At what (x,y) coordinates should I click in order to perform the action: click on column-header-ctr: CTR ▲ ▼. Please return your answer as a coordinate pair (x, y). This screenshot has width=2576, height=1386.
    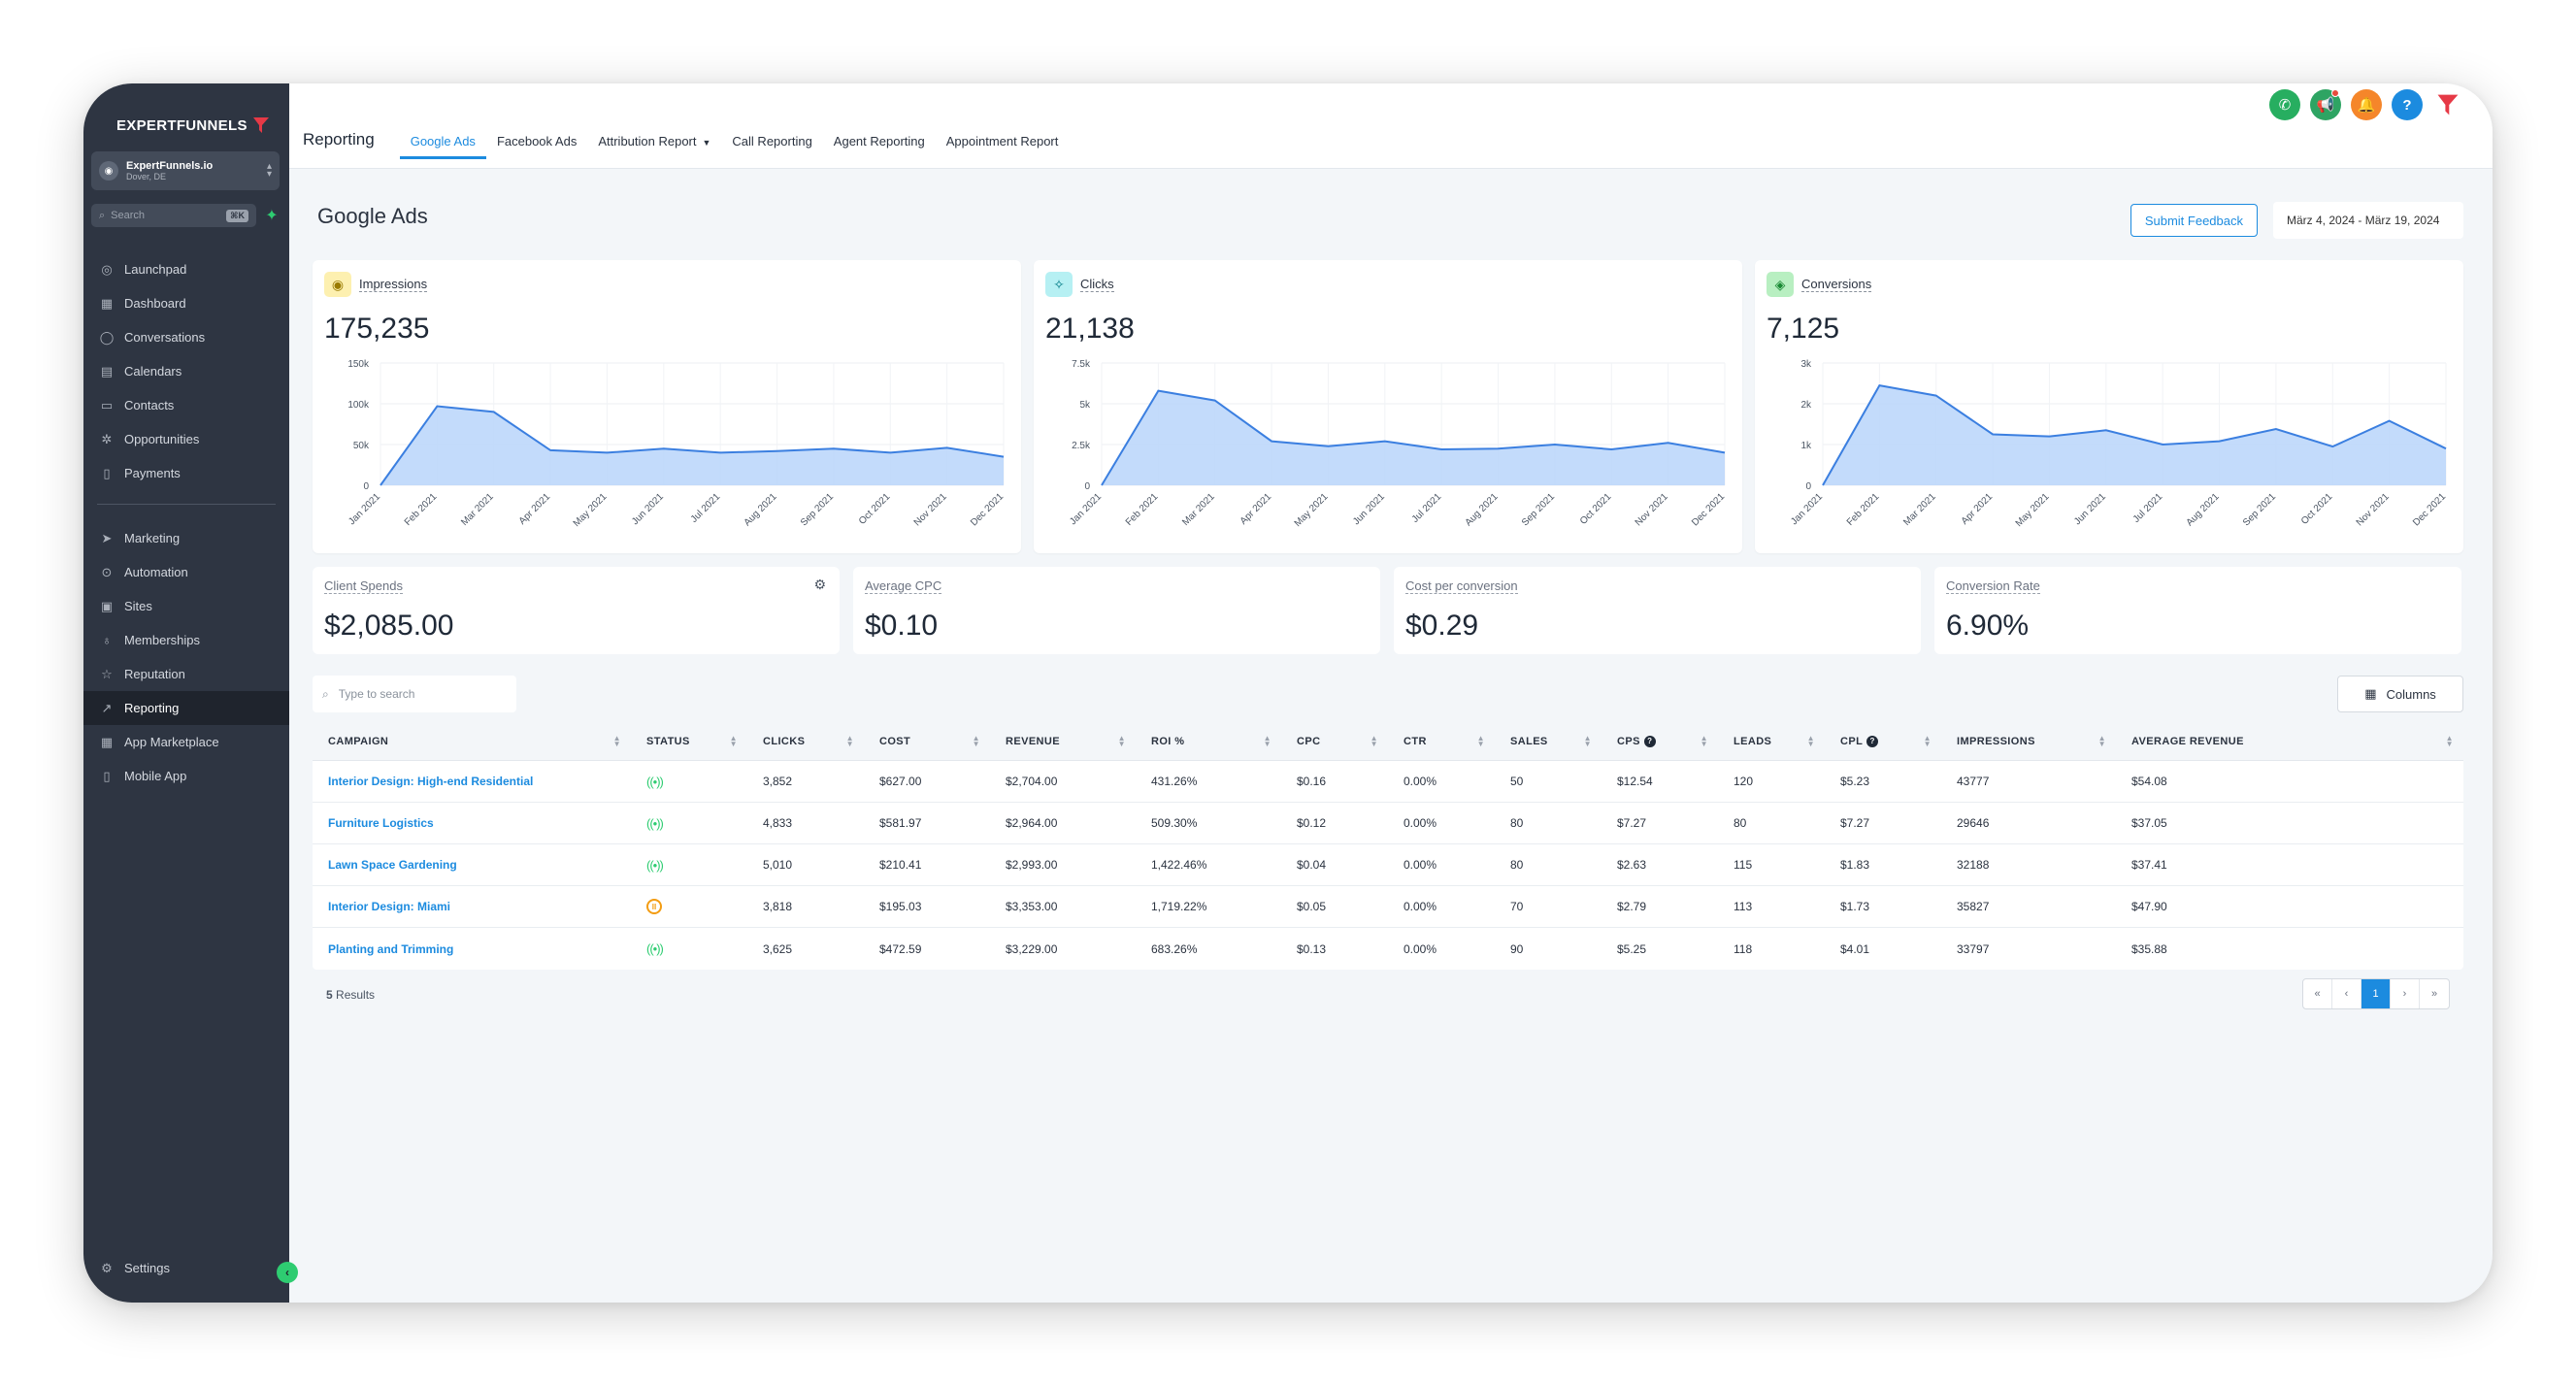
    Looking at the image, I should click on (1441, 741).